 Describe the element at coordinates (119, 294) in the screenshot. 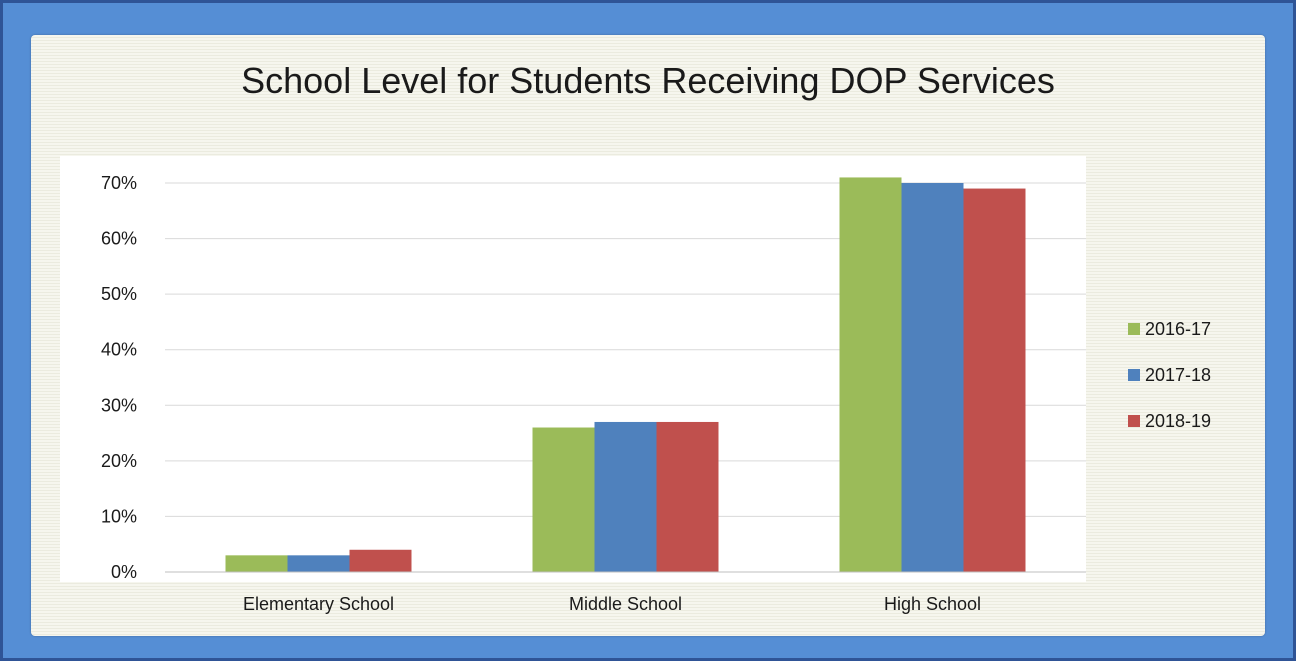

I see `y-tick-label: 50%` at that location.